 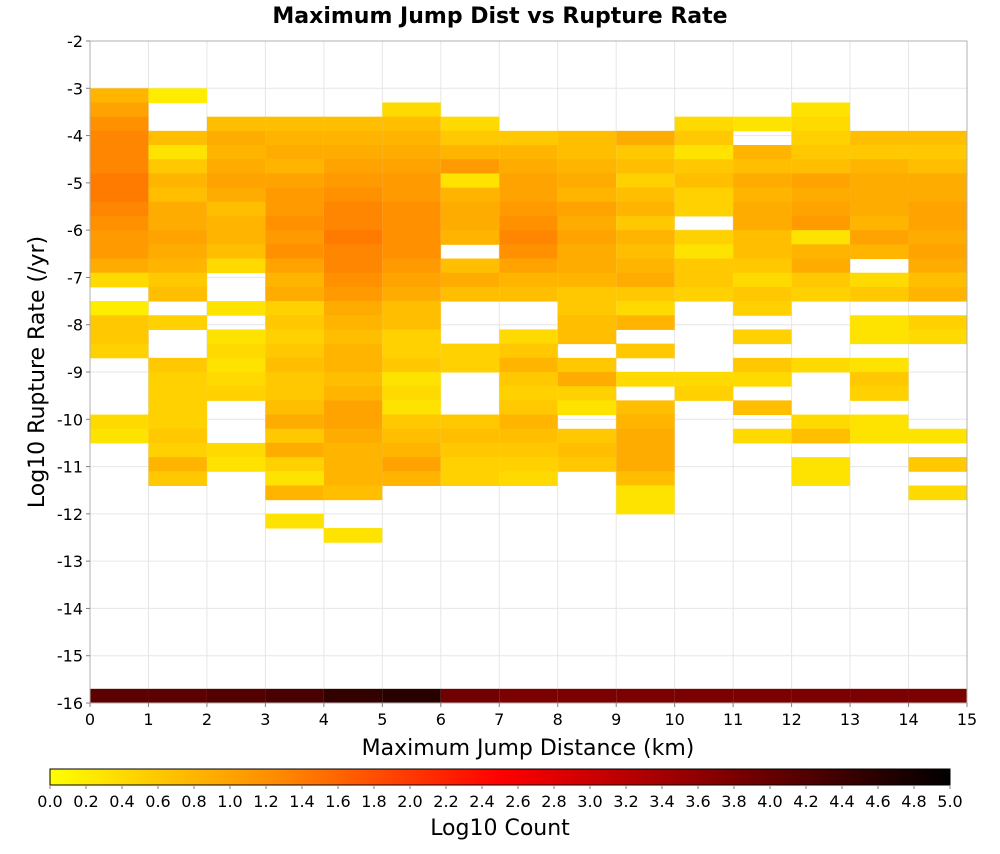 I want to click on y-tick-label: -7, so click(x=75, y=277).